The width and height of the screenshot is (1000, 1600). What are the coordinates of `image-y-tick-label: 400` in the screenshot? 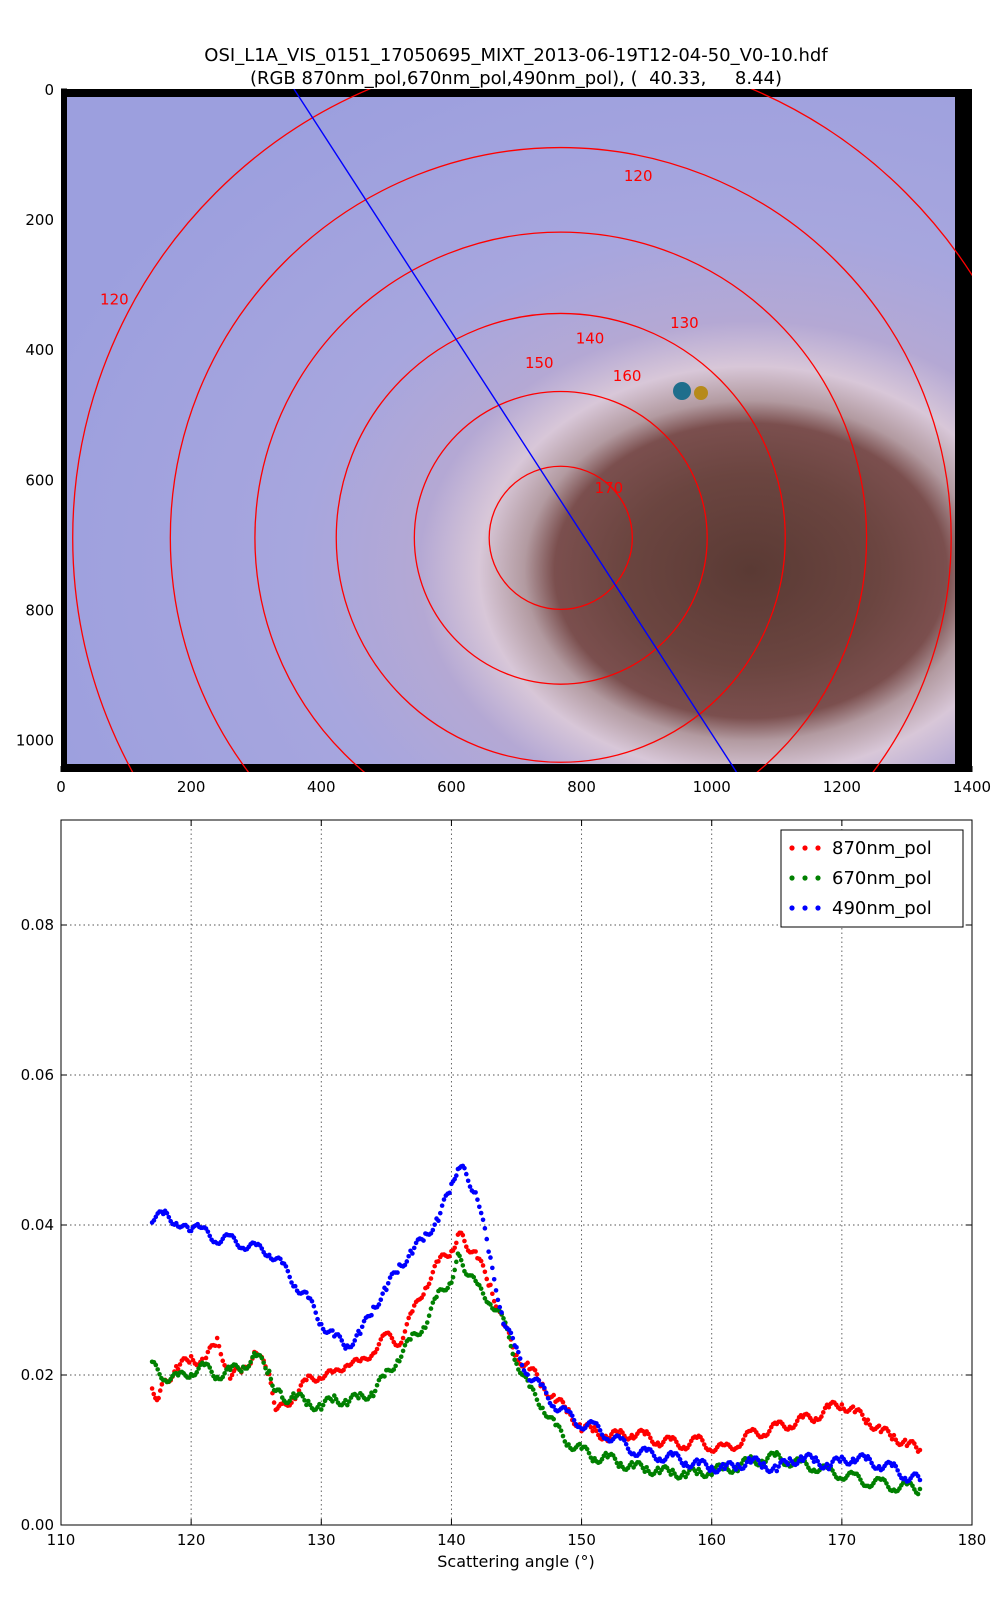 It's located at (39, 350).